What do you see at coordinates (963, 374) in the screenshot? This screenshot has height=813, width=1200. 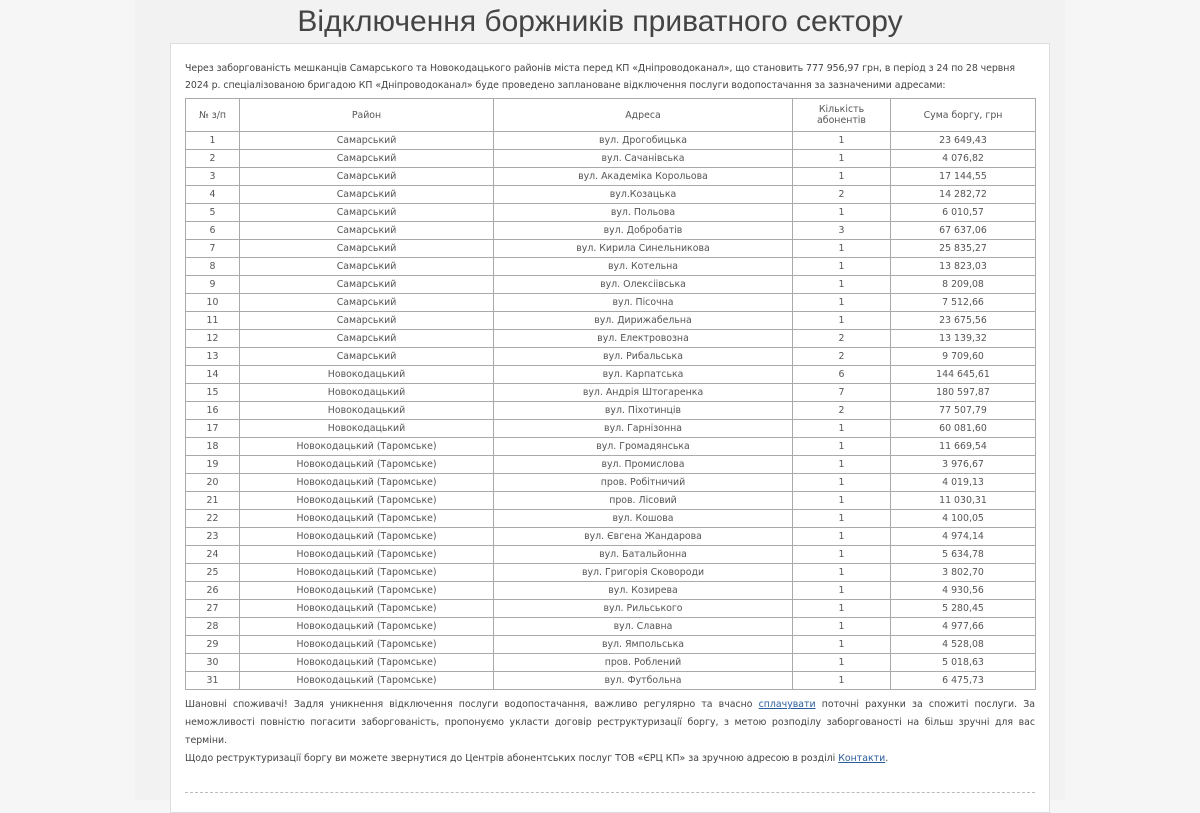 I see `cell-debt: 144 645,61` at bounding box center [963, 374].